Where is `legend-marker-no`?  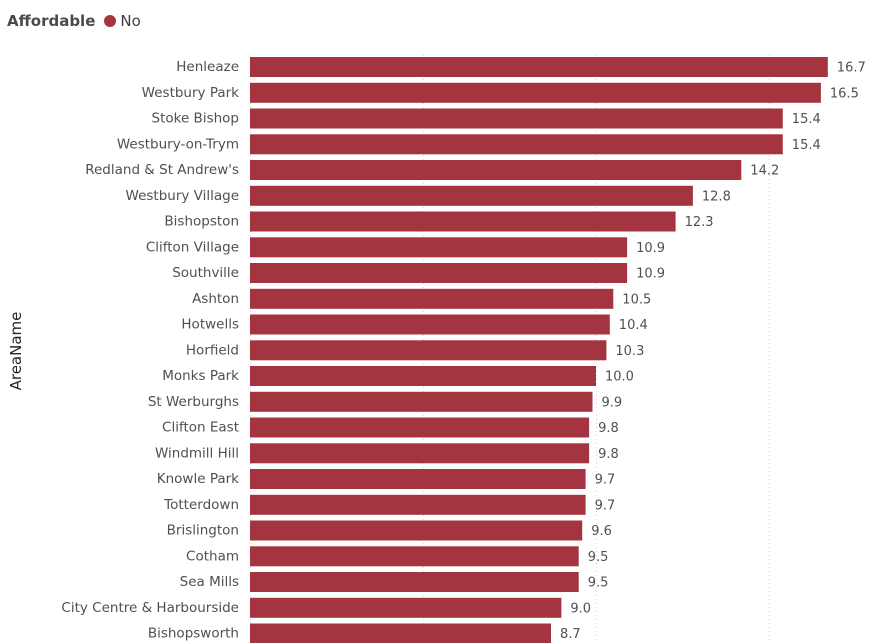 legend-marker-no is located at coordinates (110, 21).